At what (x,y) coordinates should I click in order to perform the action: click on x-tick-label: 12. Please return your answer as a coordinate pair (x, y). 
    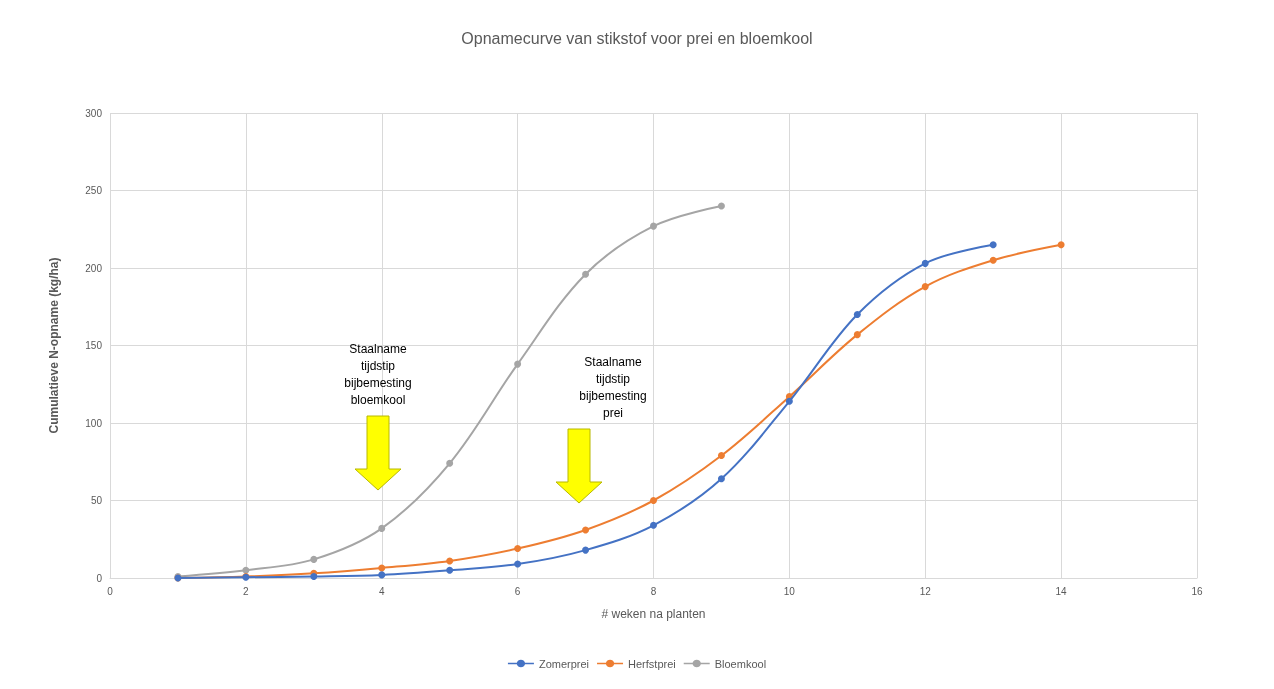
    Looking at the image, I should click on (925, 591).